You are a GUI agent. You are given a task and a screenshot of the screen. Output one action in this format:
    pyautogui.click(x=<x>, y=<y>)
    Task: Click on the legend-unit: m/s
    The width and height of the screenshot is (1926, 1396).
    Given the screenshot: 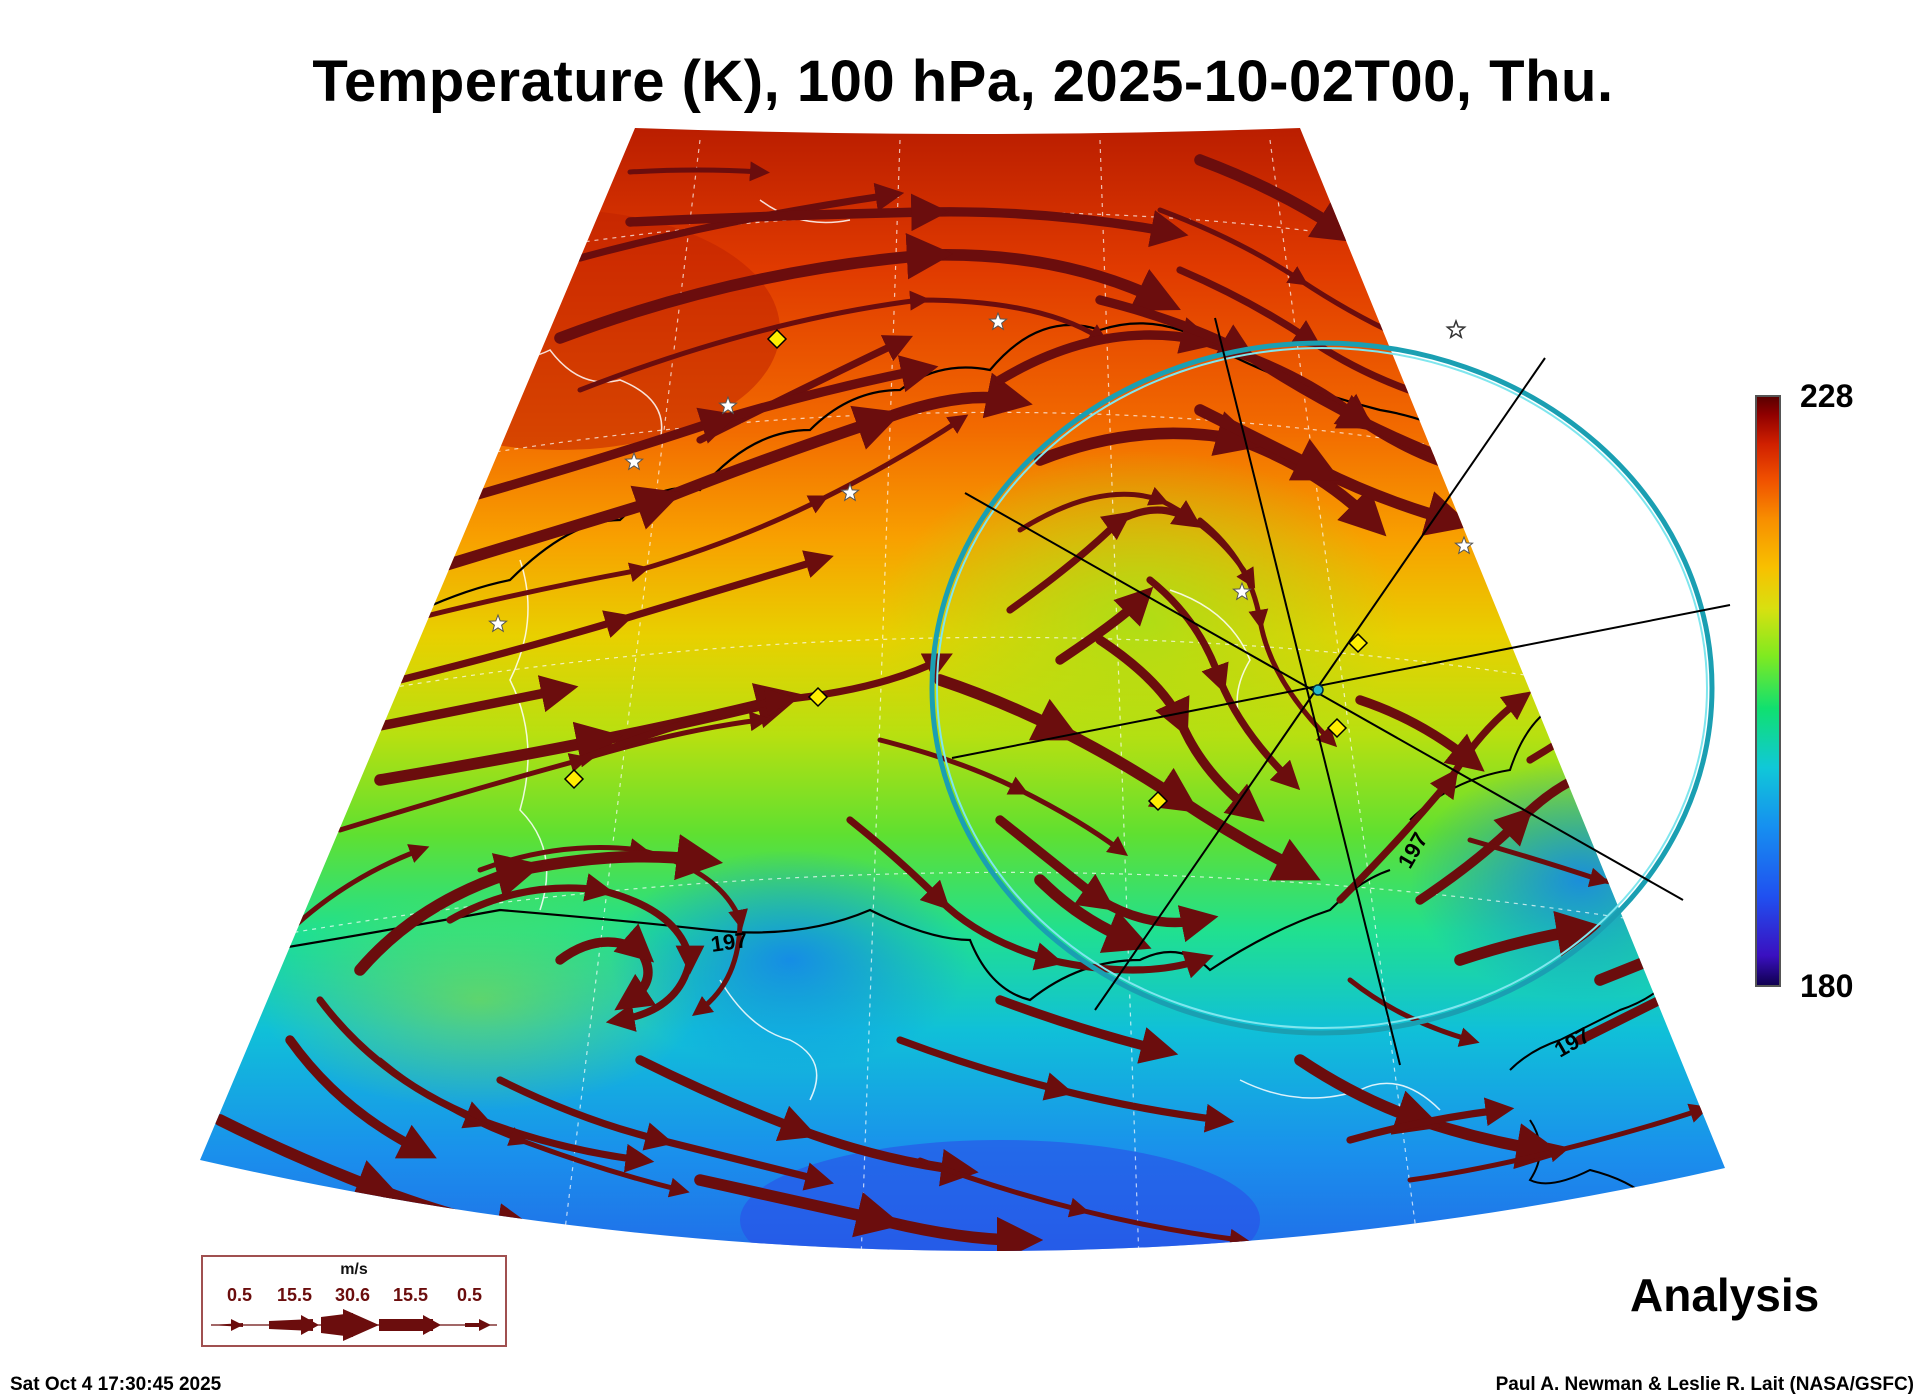 What is the action you would take?
    pyautogui.click(x=354, y=1269)
    